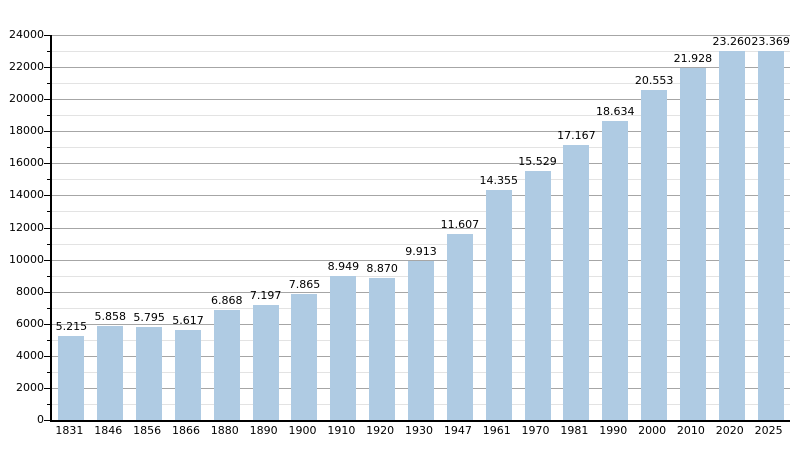 Image resolution: width=800 pixels, height=450 pixels. I want to click on bar-slot-1981: 17.167, so click(576, 227).